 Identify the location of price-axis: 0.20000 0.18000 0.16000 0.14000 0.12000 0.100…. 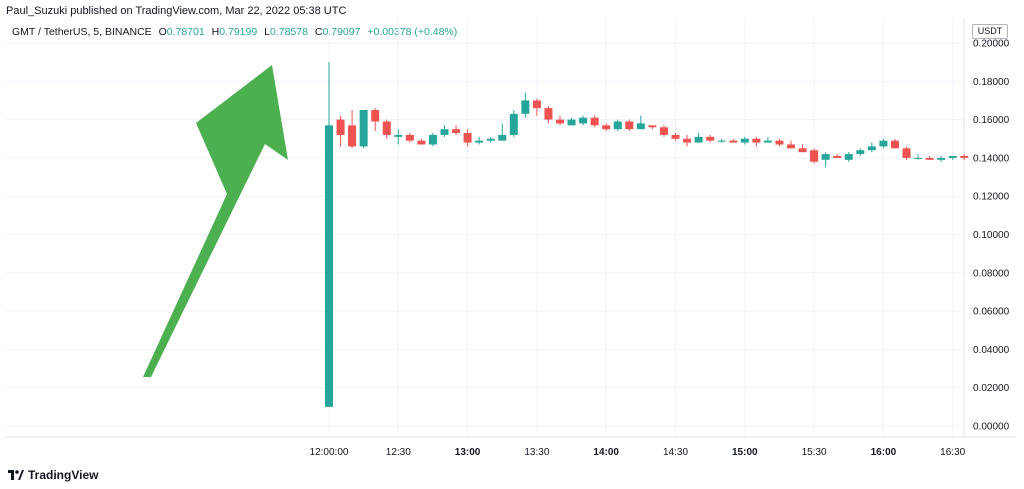
(991, 236).